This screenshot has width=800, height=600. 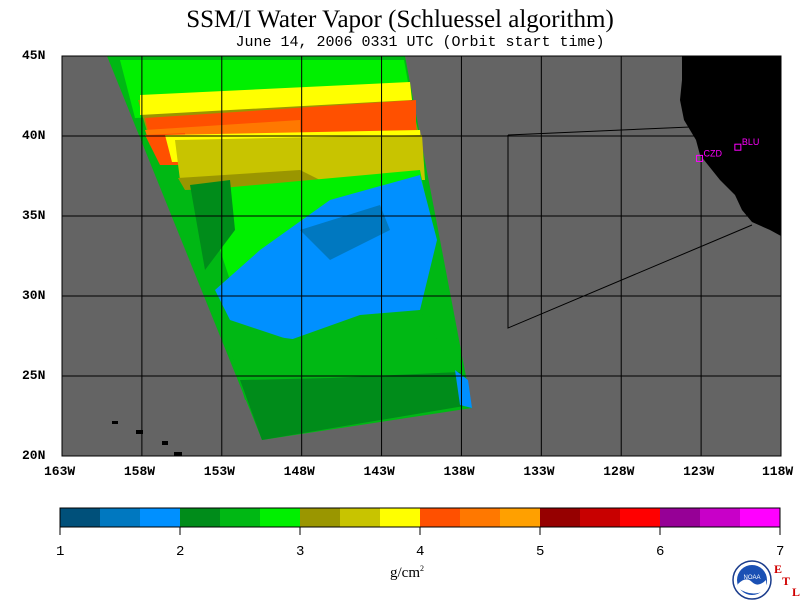 I want to click on lon-label: 118W, so click(x=778, y=471).